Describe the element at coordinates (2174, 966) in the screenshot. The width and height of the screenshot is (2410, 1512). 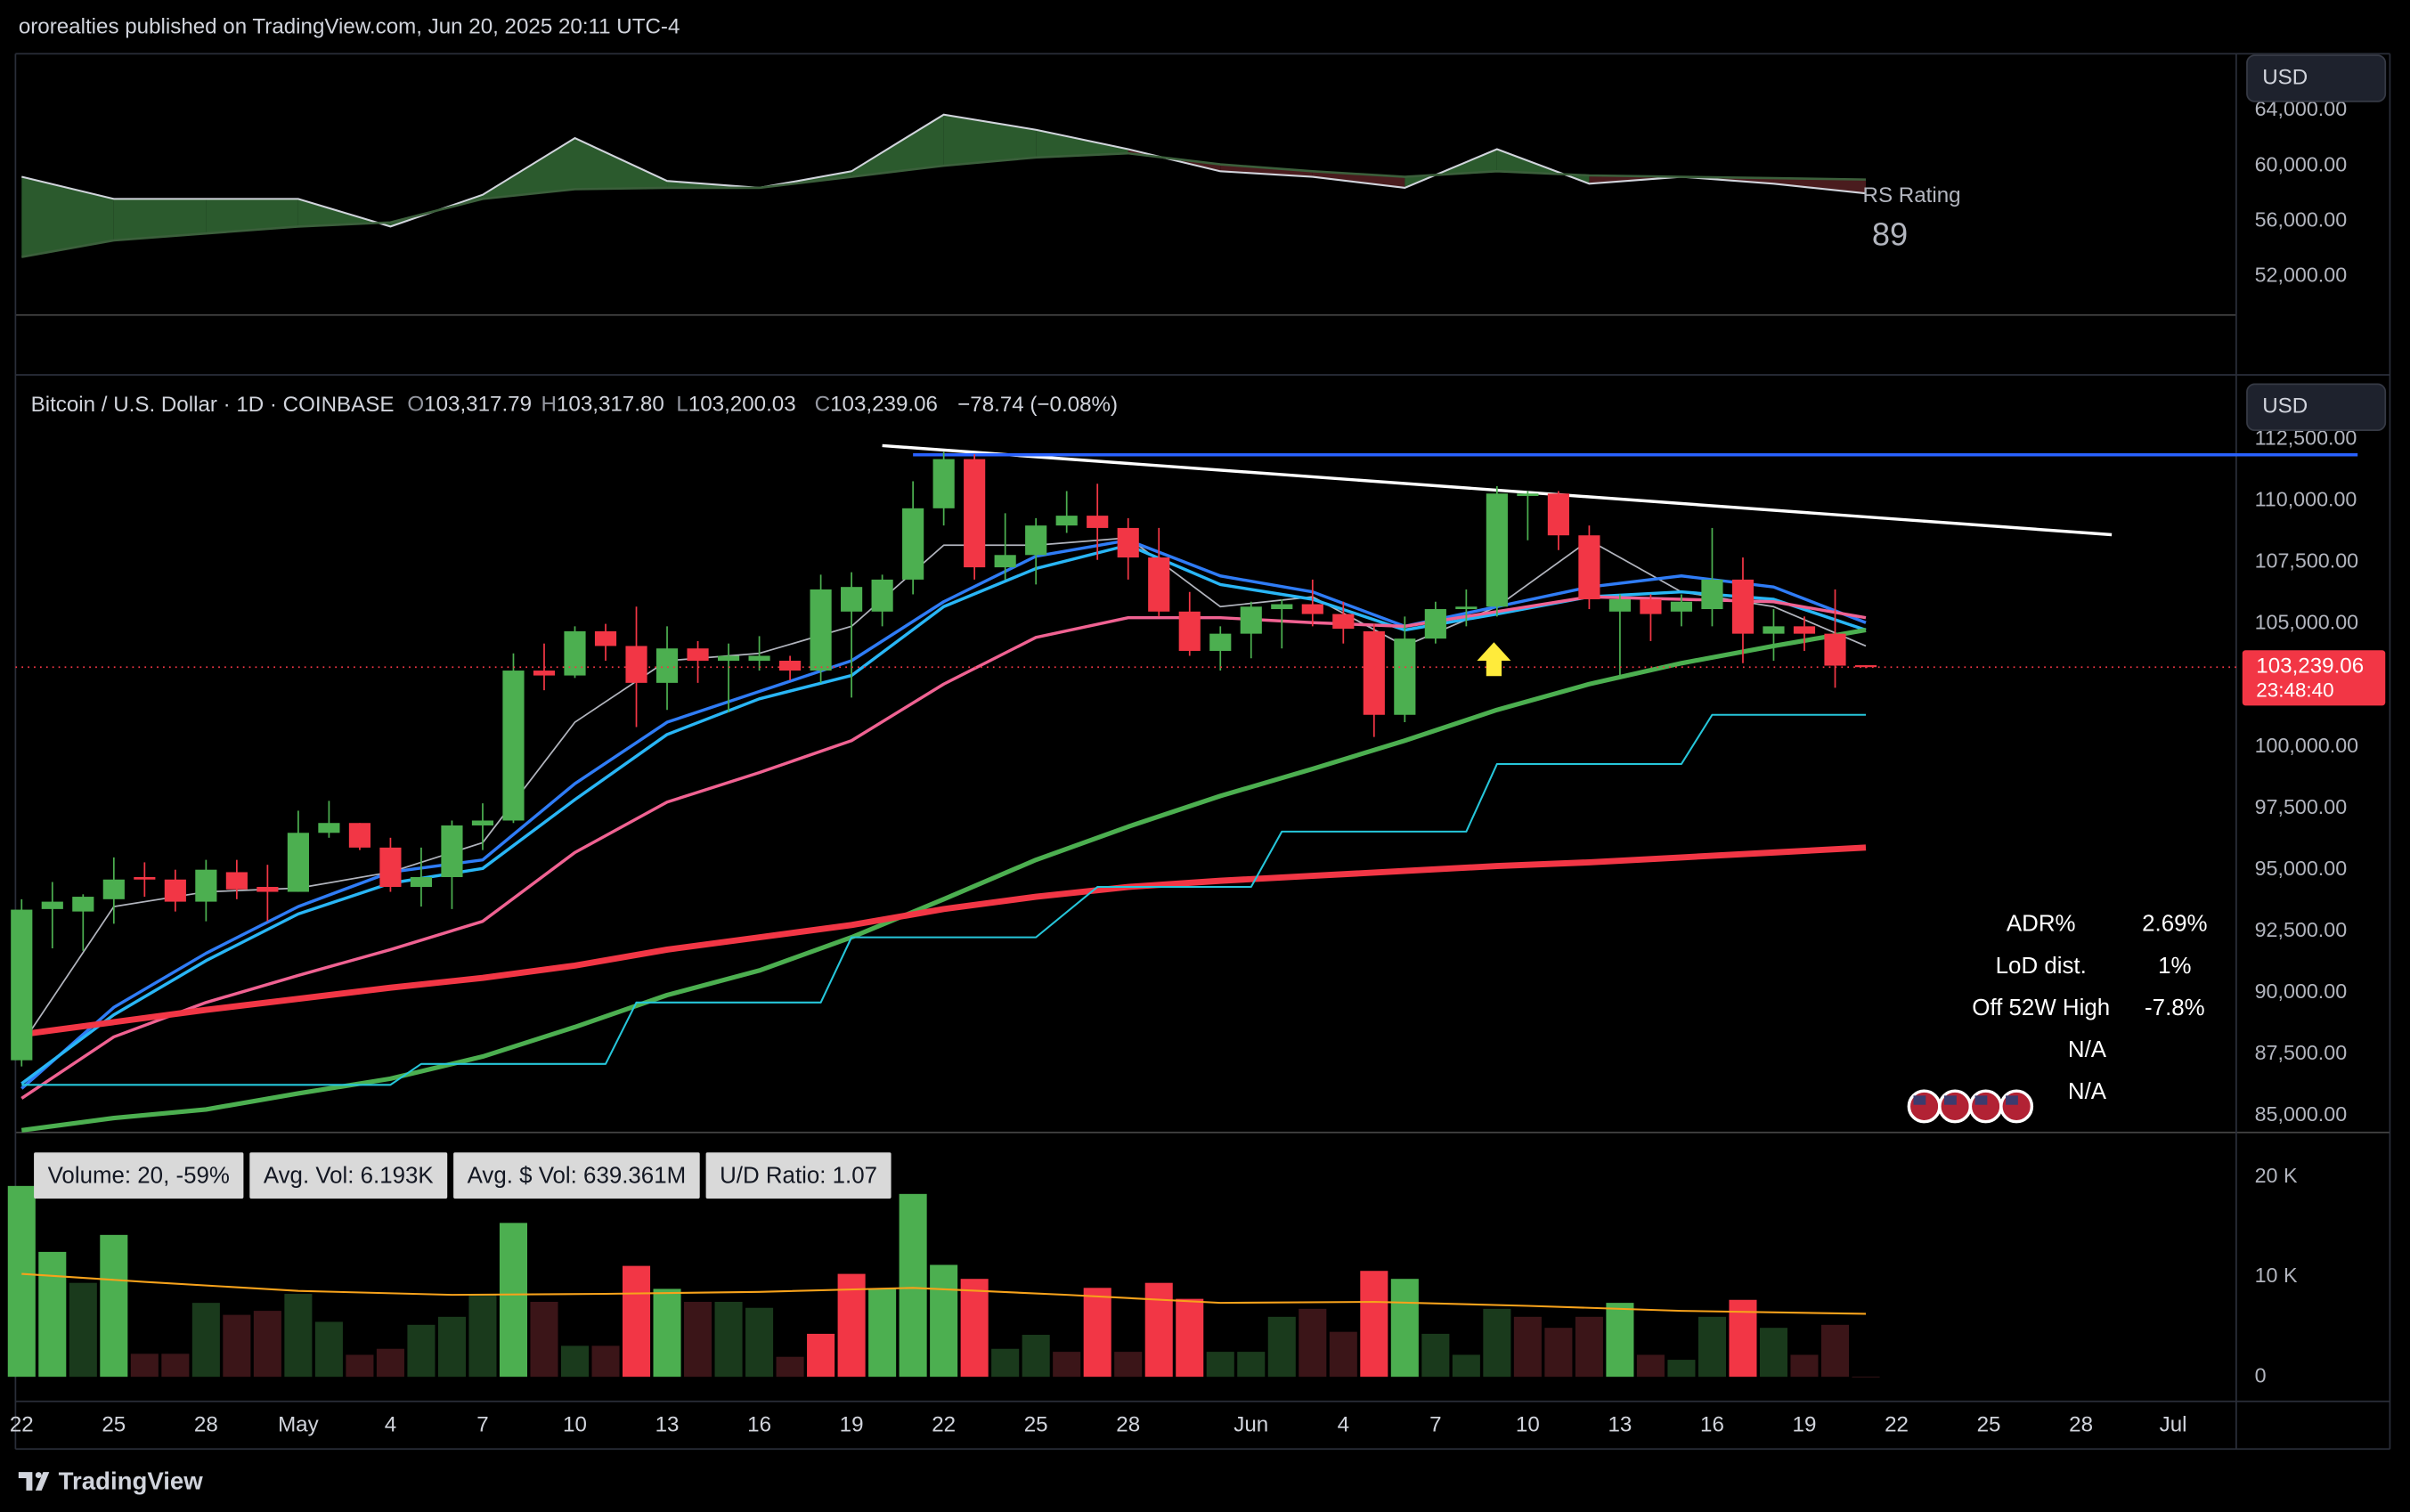
I see `stat-value: 1%` at that location.